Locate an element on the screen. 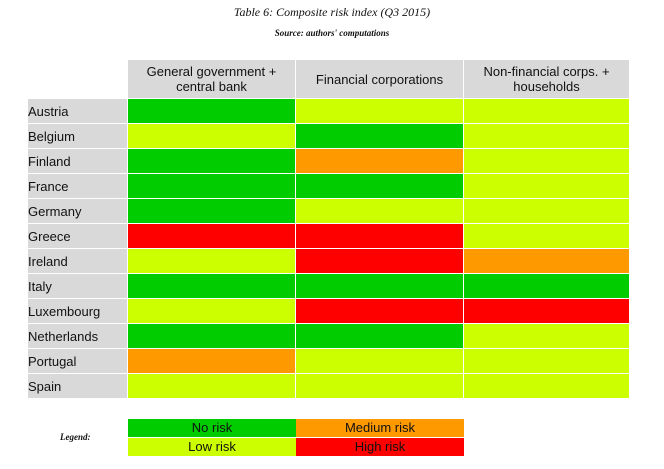 The image size is (664, 469). table-row: Portugal is located at coordinates (329, 361).